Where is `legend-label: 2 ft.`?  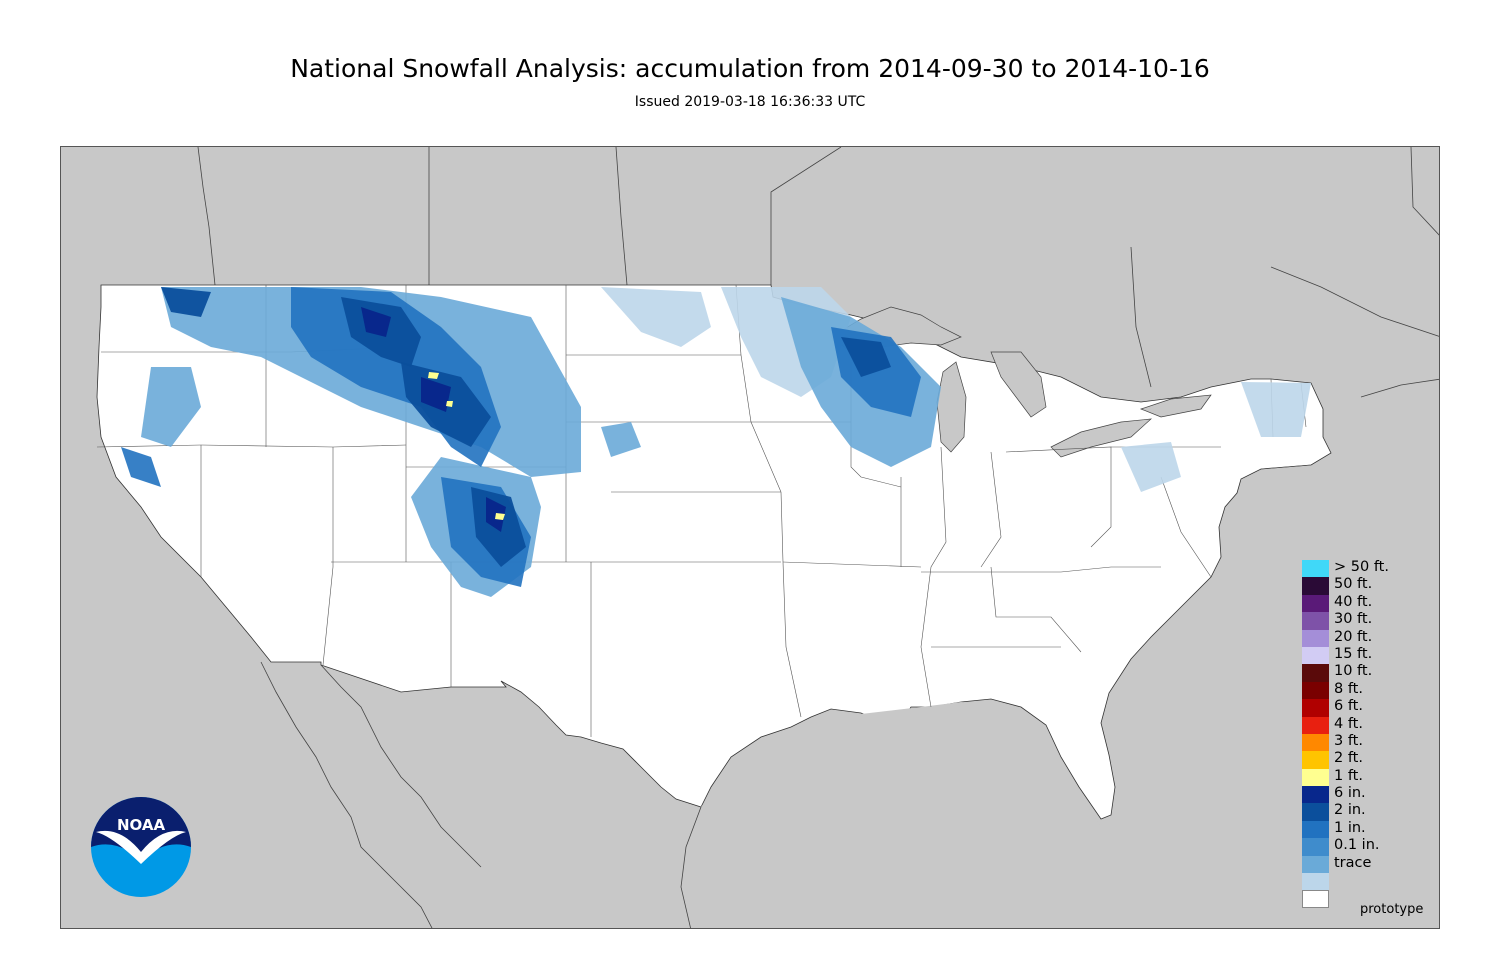 legend-label: 2 ft. is located at coordinates (1348, 758).